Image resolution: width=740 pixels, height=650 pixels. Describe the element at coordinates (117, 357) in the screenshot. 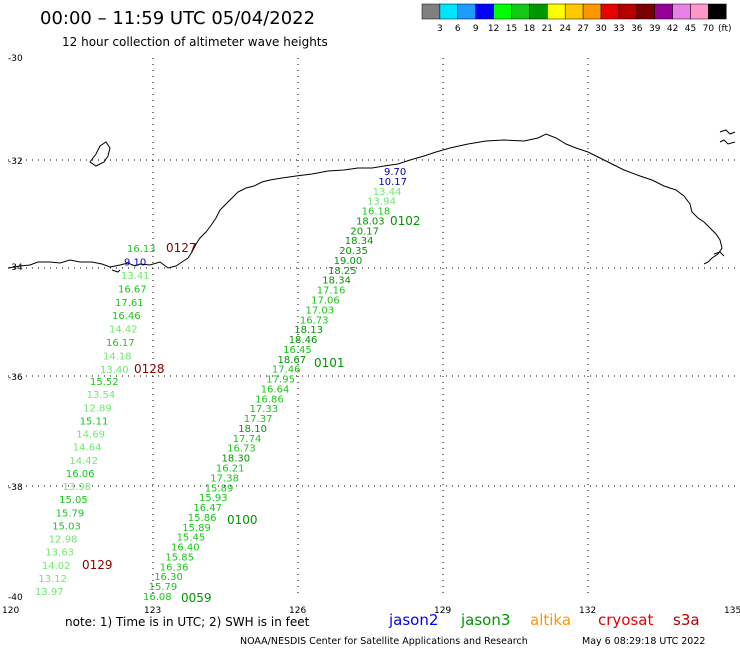

I see `wave-height-value: 14.18` at that location.